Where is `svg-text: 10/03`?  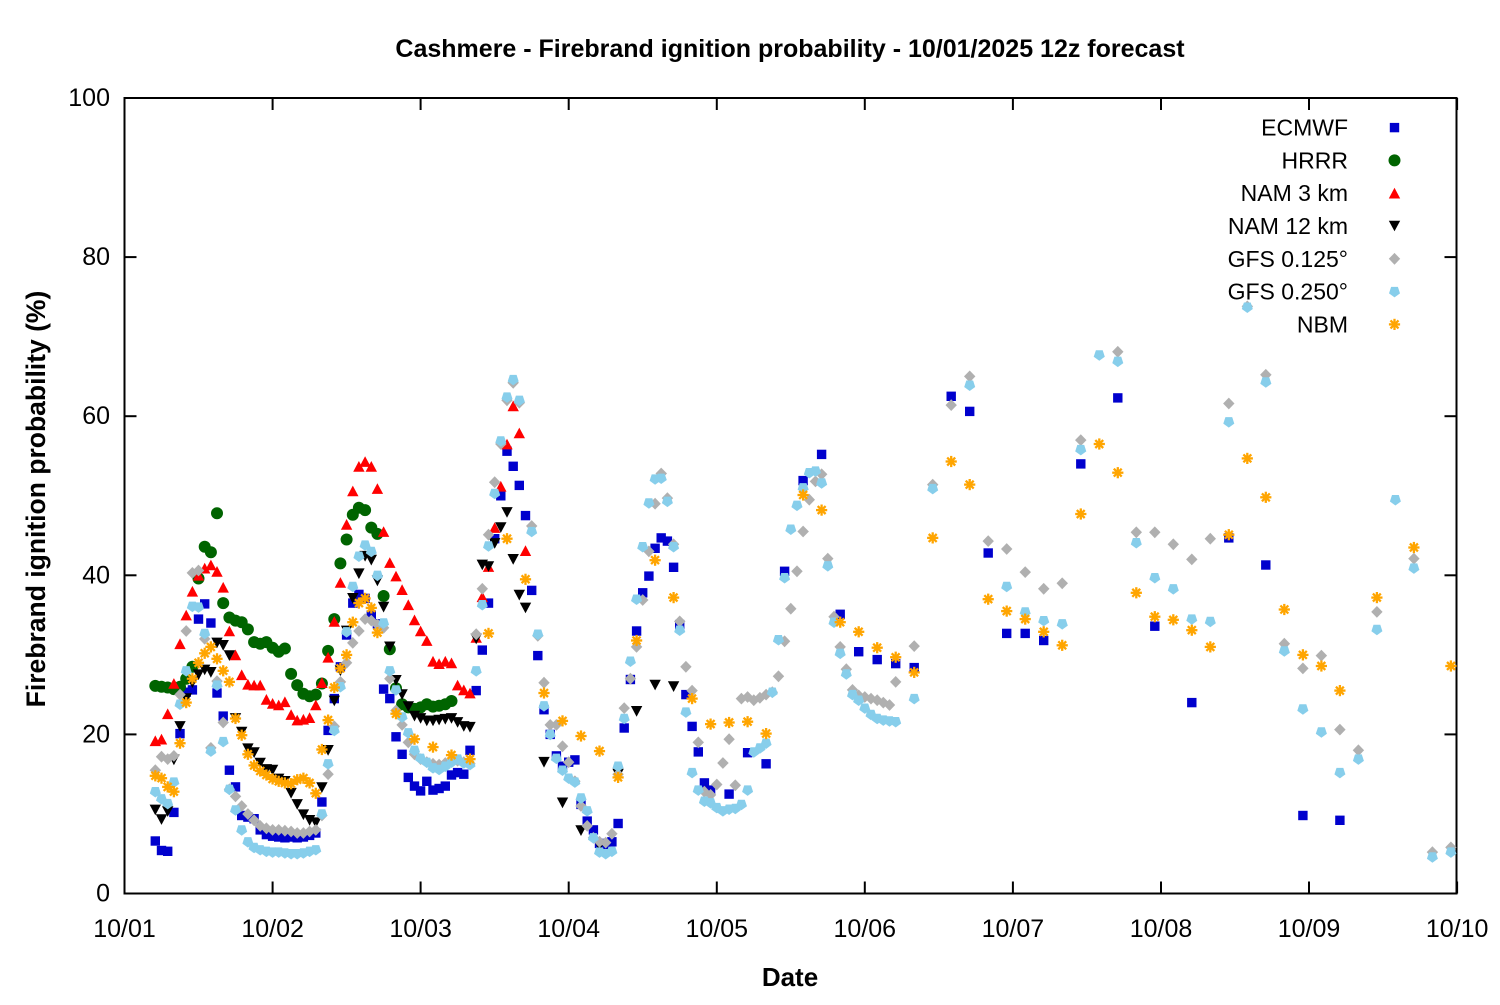
svg-text: 10/03 is located at coordinates (420, 929).